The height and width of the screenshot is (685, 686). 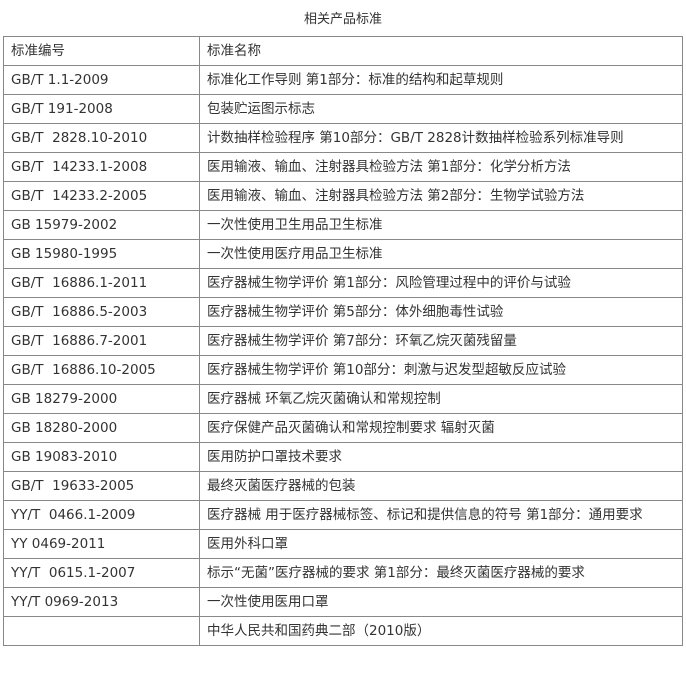 I want to click on standard-code: GB/T 19633-2005, so click(x=101, y=486).